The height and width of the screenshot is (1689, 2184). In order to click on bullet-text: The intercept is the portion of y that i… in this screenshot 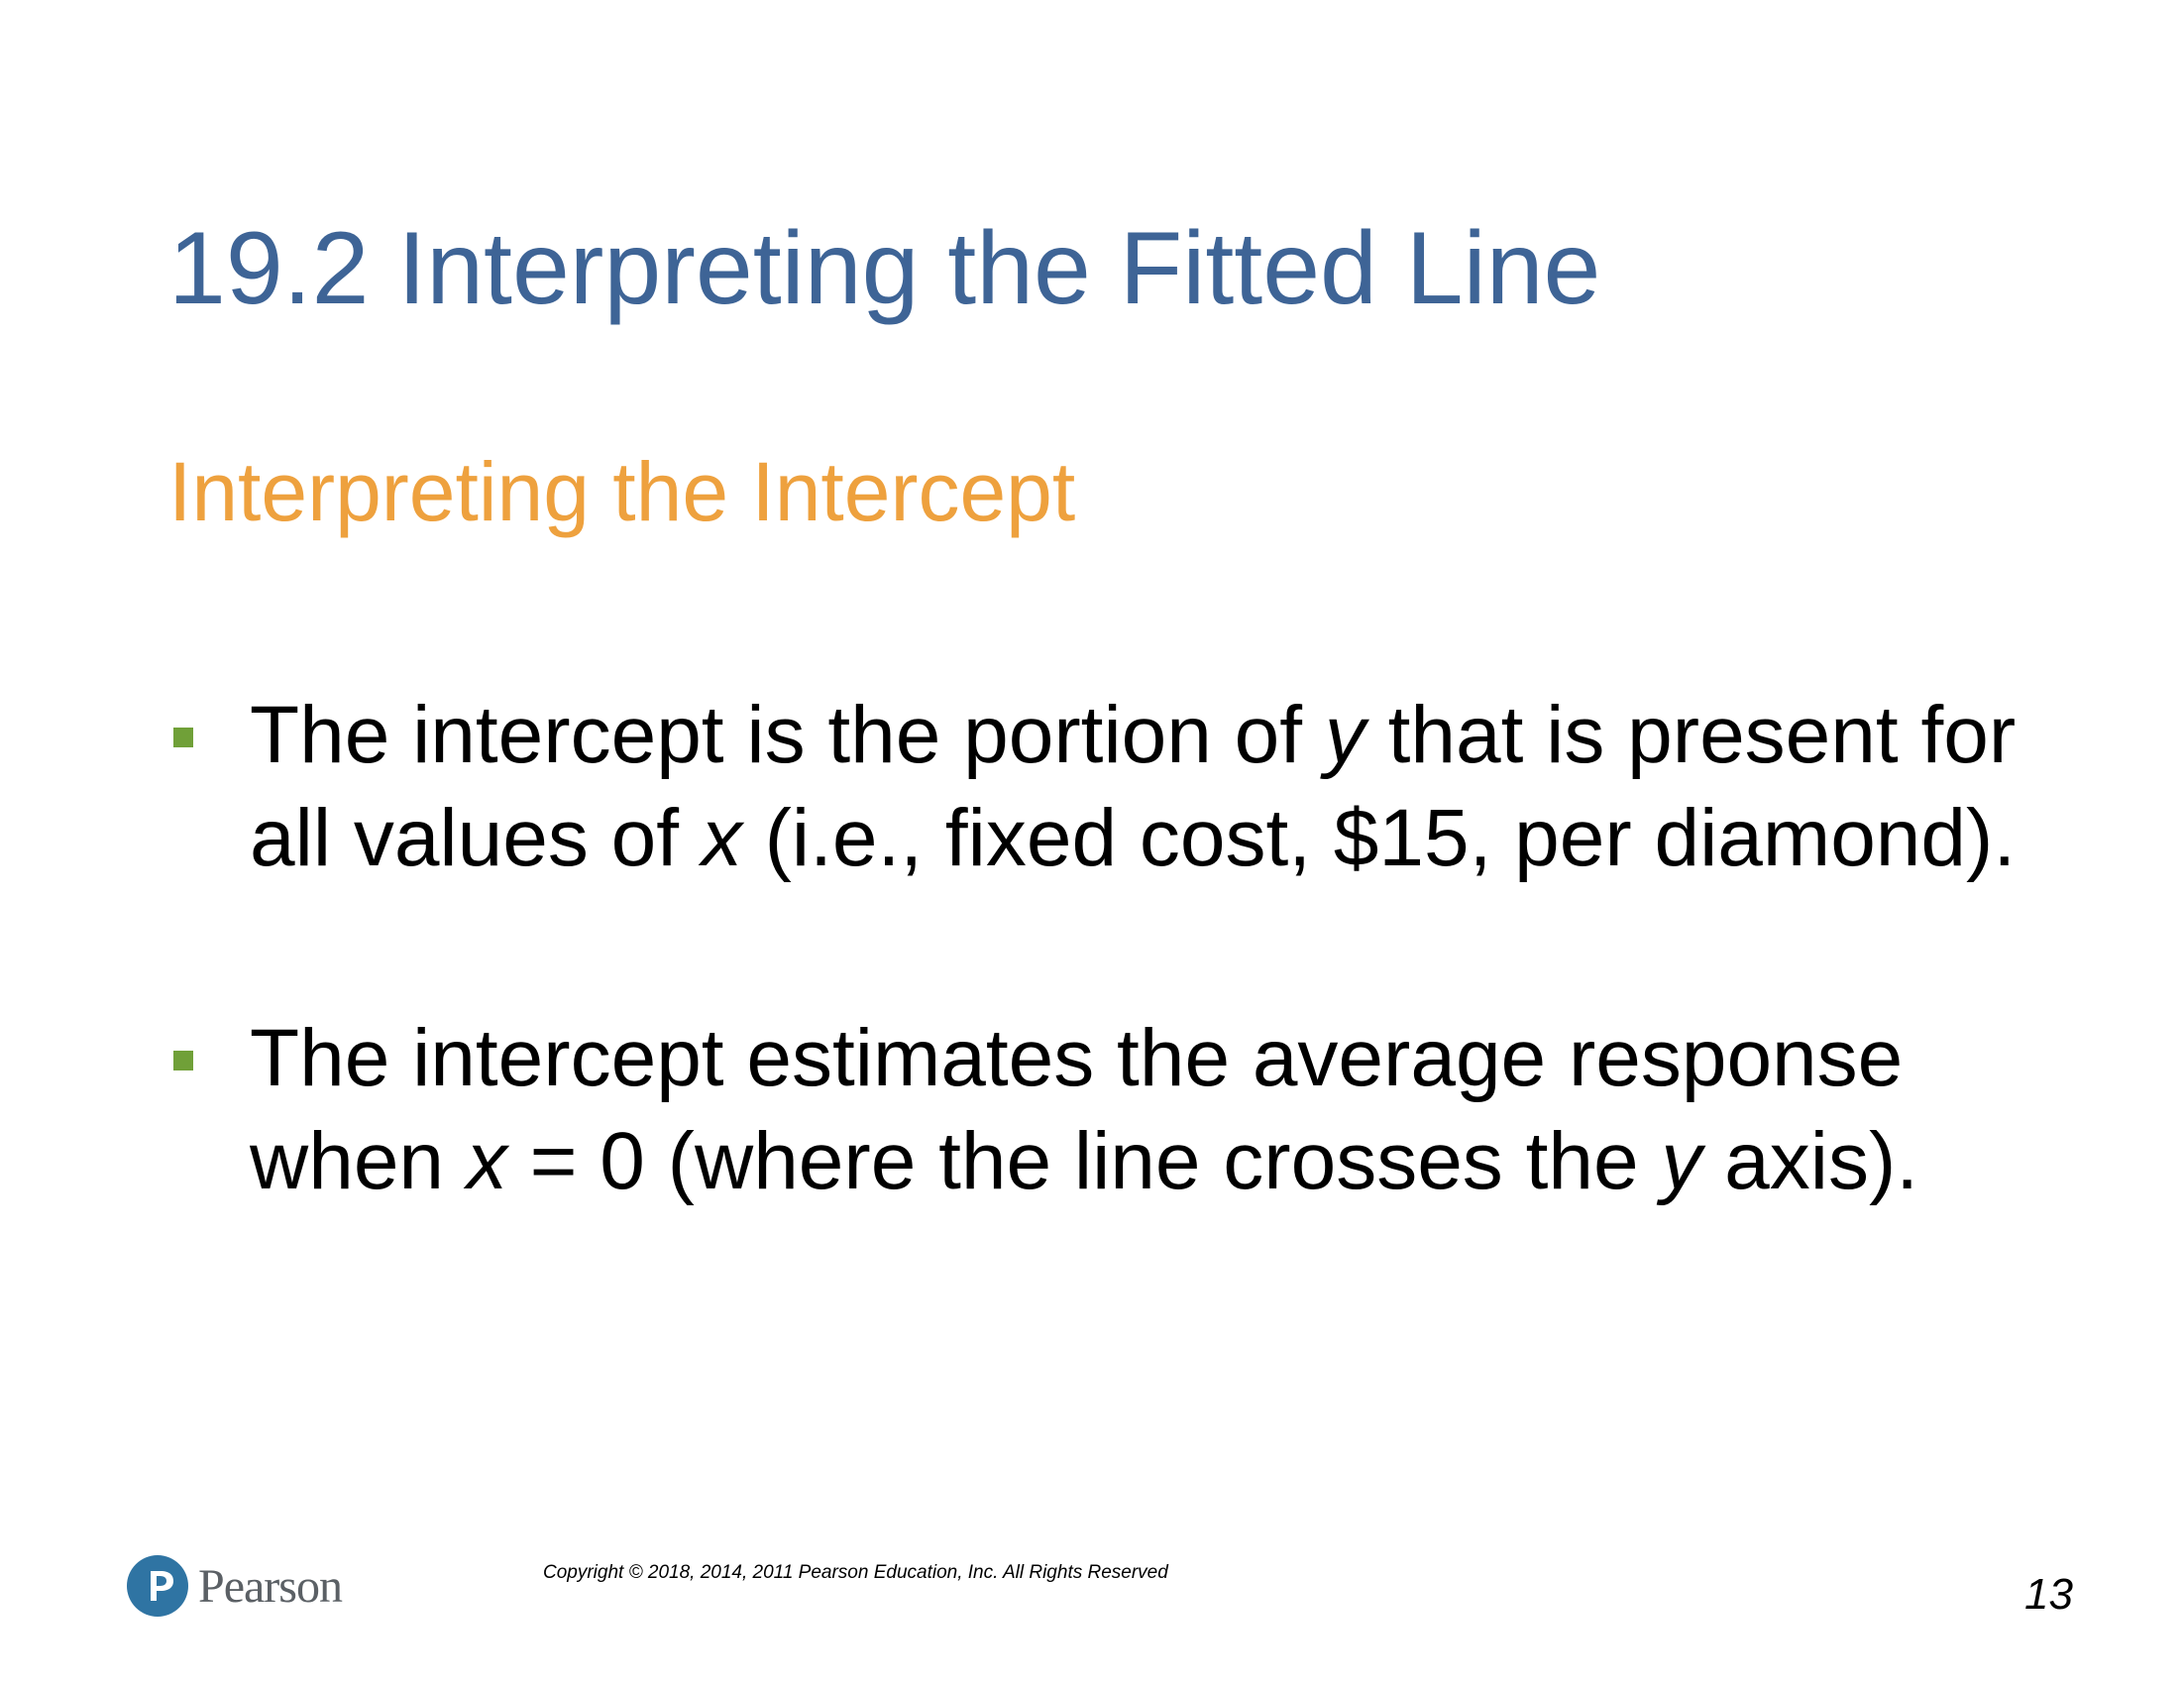, I will do `click(1133, 786)`.